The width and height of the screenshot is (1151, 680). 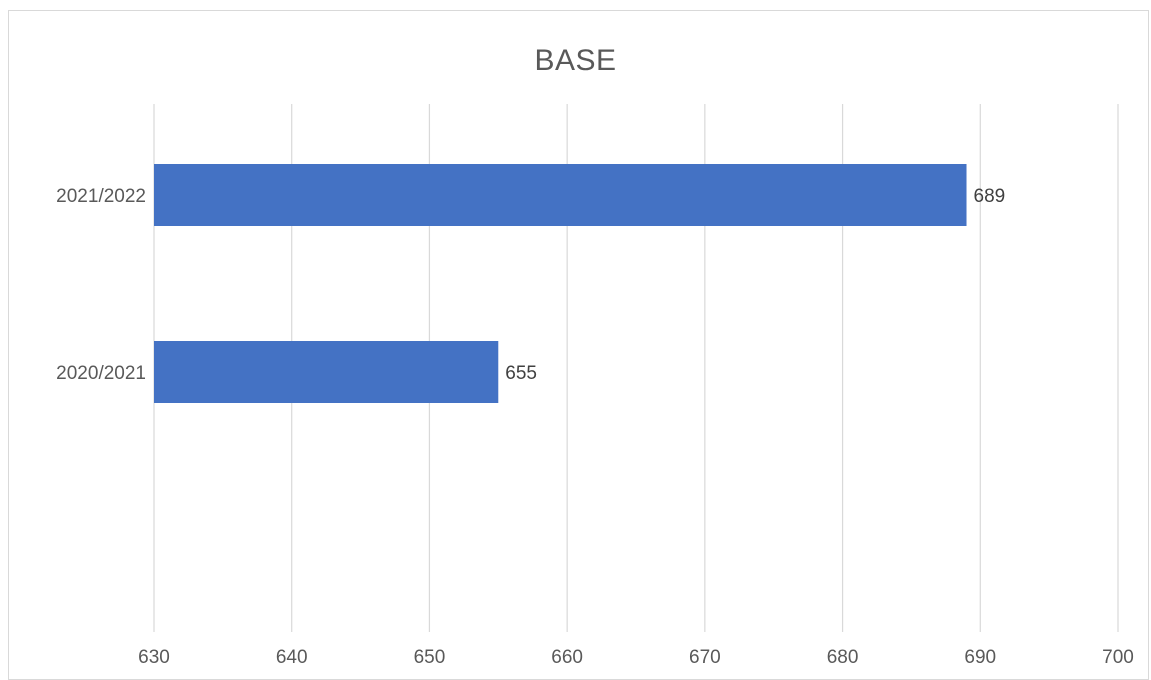 I want to click on category-label: 2020/2021, so click(x=101, y=373).